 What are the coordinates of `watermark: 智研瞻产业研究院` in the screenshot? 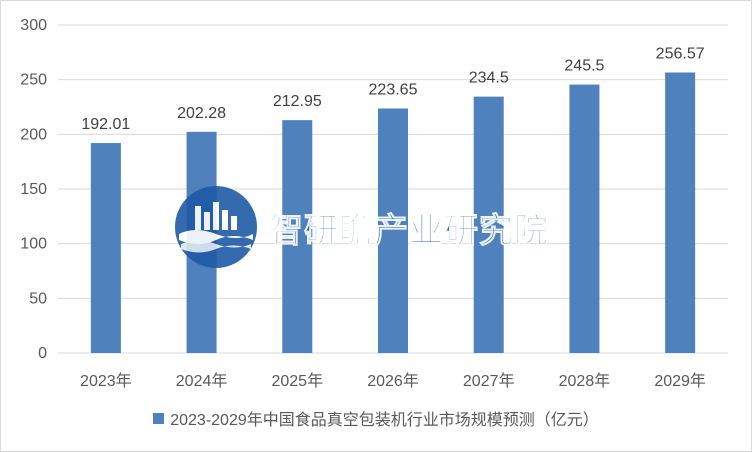 It's located at (361, 227).